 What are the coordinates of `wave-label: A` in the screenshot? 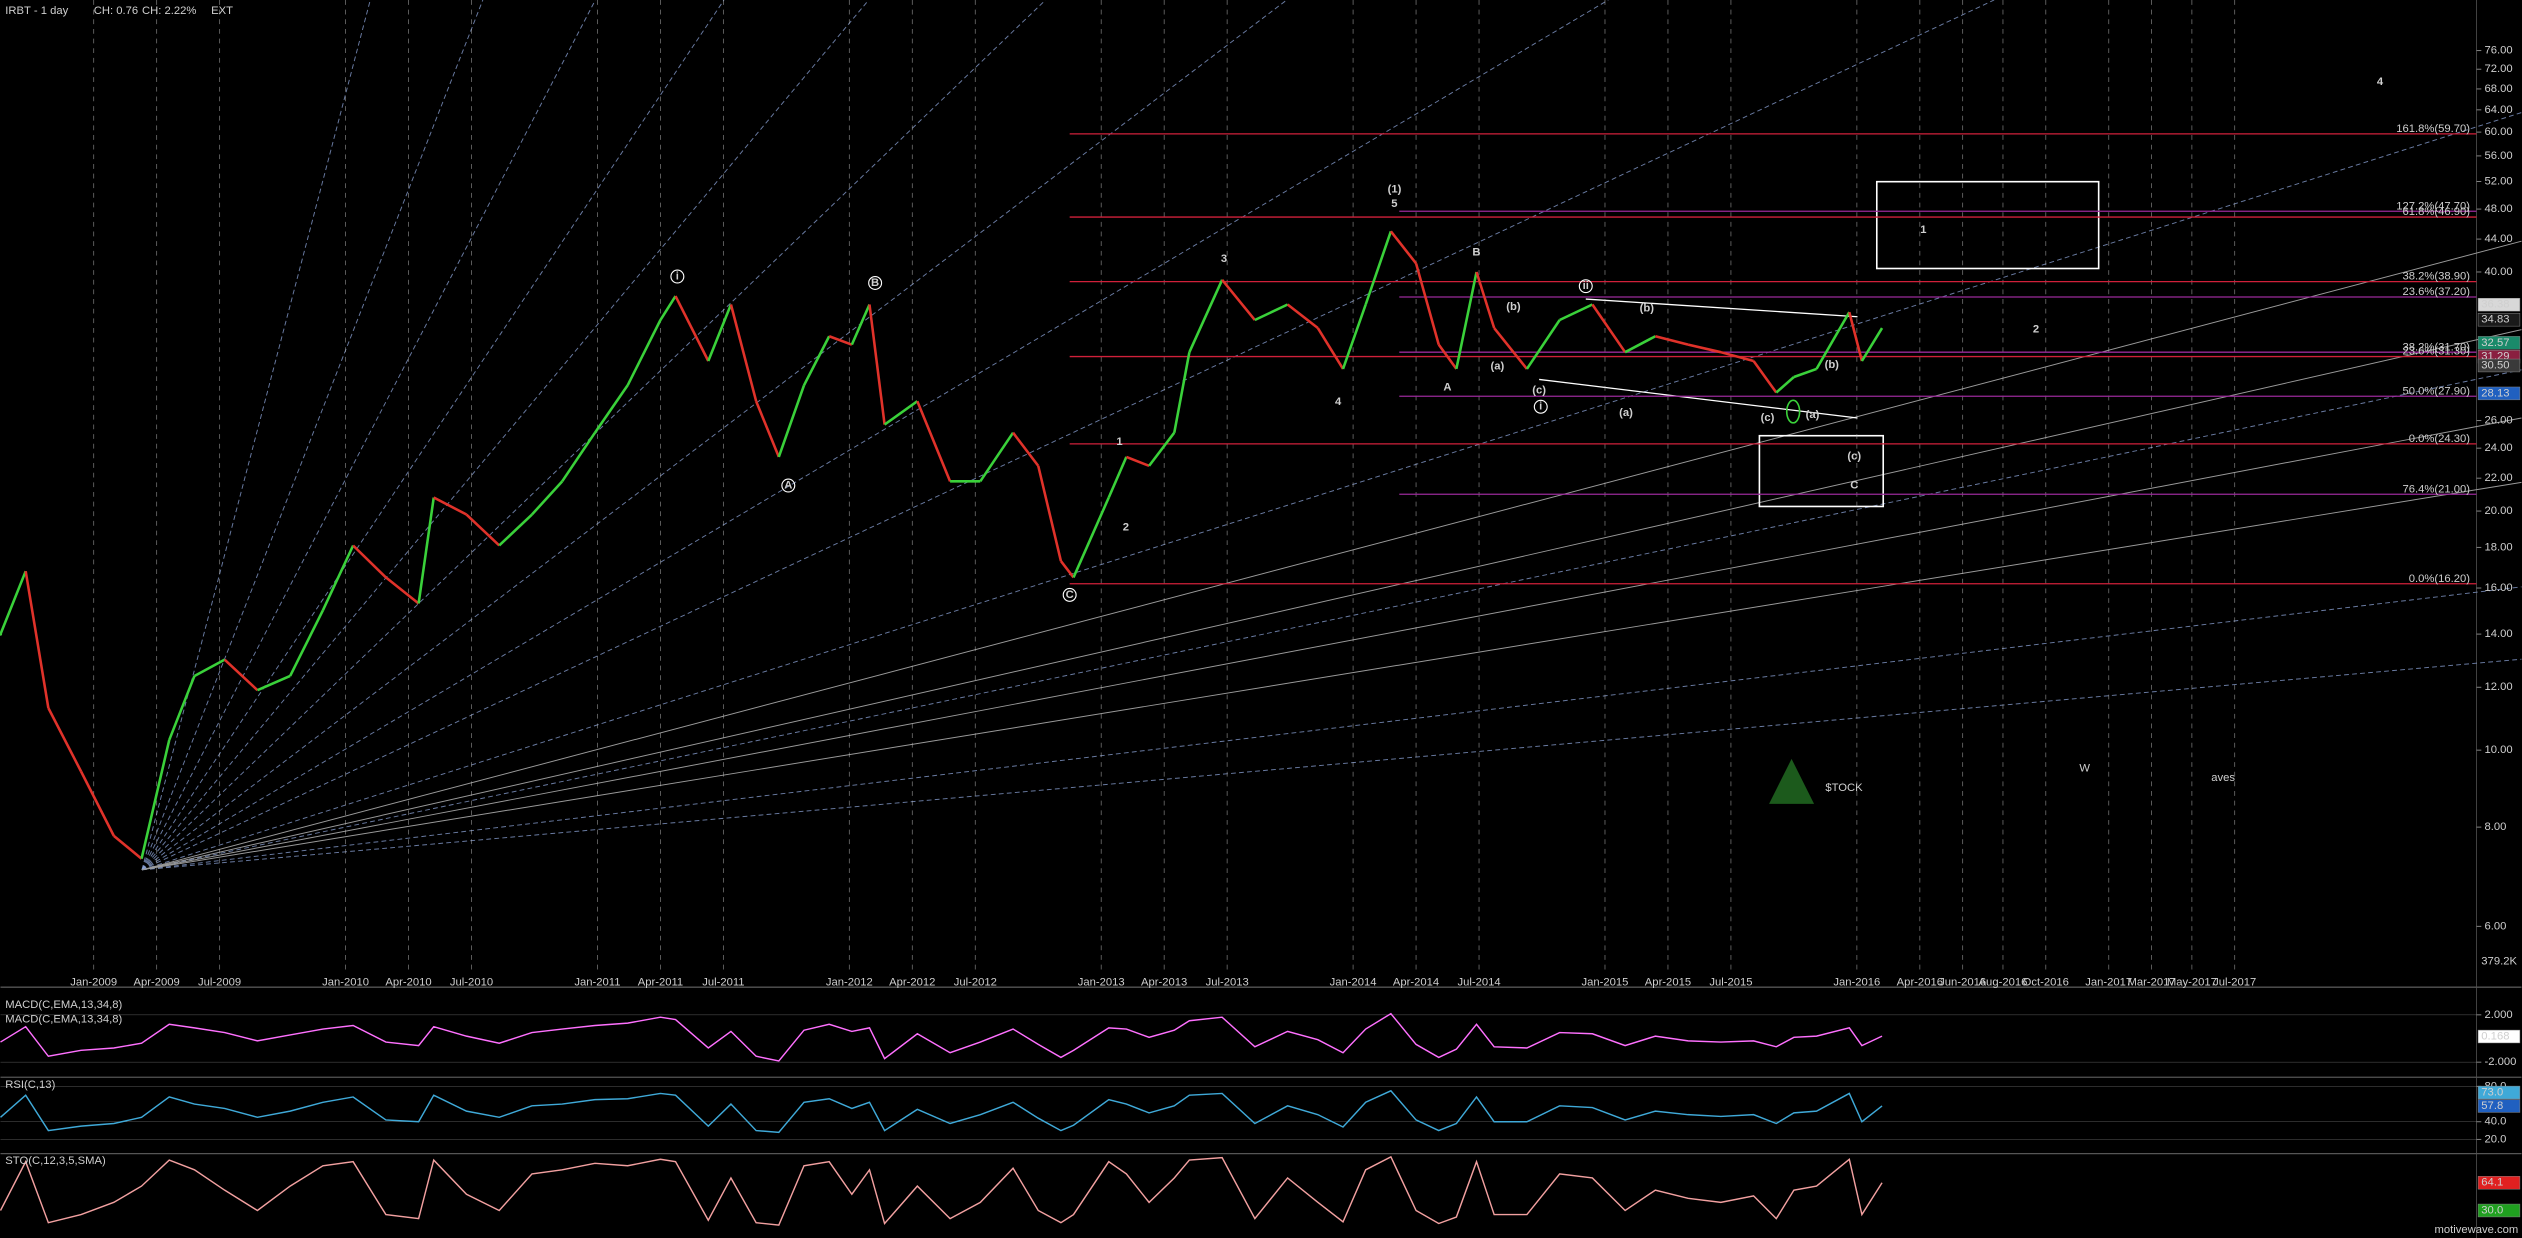 It's located at (788, 486).